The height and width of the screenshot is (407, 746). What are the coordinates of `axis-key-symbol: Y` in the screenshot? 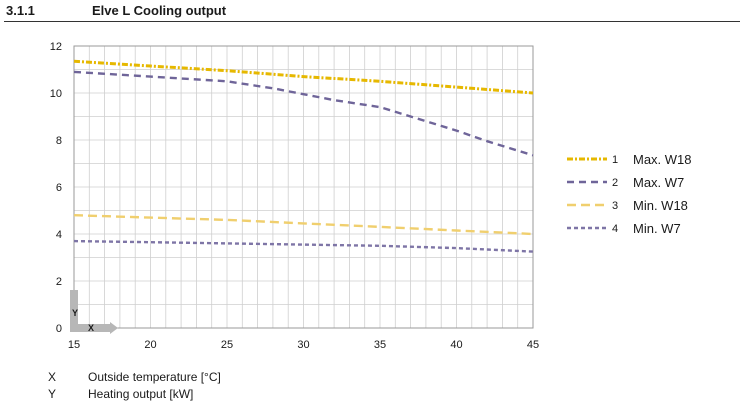 It's located at (52, 394).